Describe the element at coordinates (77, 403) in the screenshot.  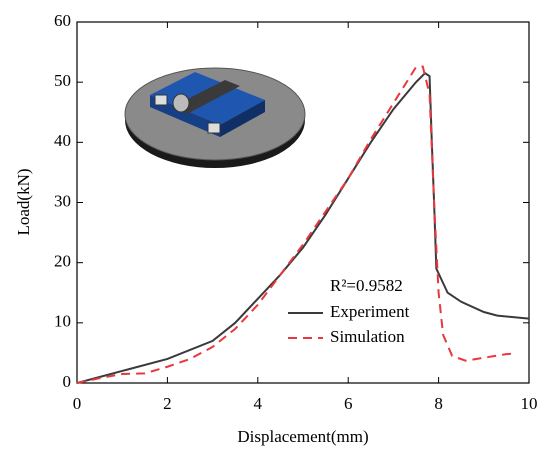
I see `x-tick-label: 0` at that location.